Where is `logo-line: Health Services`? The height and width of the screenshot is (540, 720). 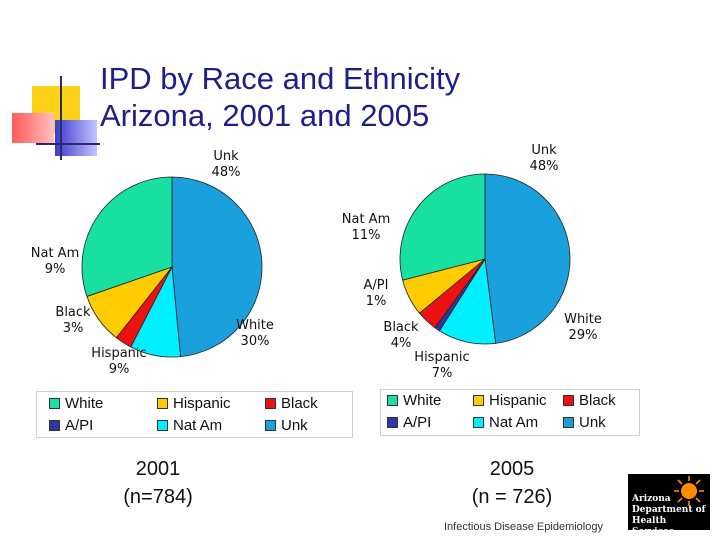 logo-line: Health Services is located at coordinates (653, 526).